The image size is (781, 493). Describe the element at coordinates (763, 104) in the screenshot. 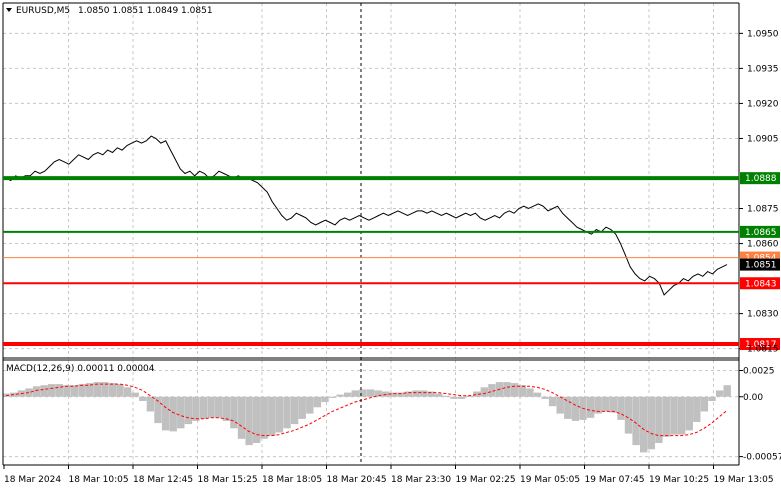

I see `y-tick-label: 1.0920` at that location.